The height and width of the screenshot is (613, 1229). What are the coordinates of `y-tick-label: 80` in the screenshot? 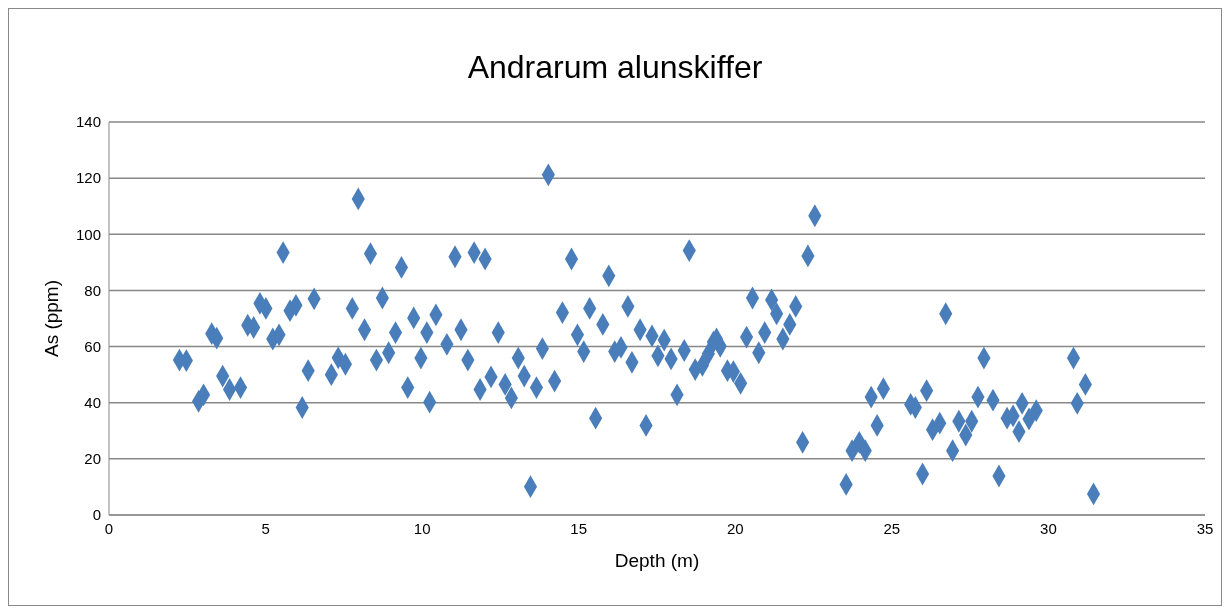 It's located at (92, 290).